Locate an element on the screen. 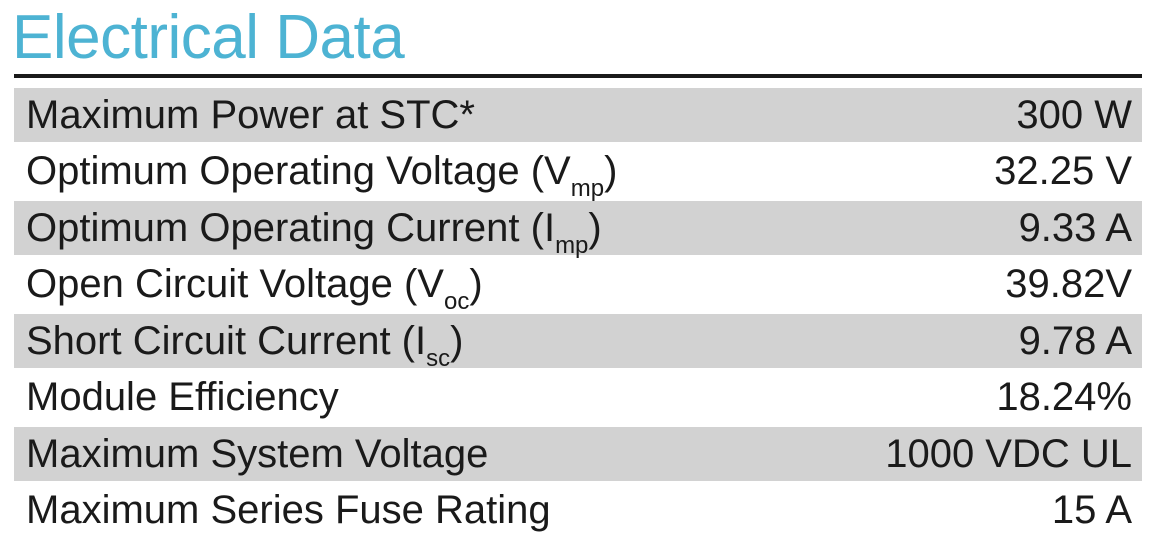  table-row: Optimum Operating Current (Imp) 9.33 A is located at coordinates (578, 230).